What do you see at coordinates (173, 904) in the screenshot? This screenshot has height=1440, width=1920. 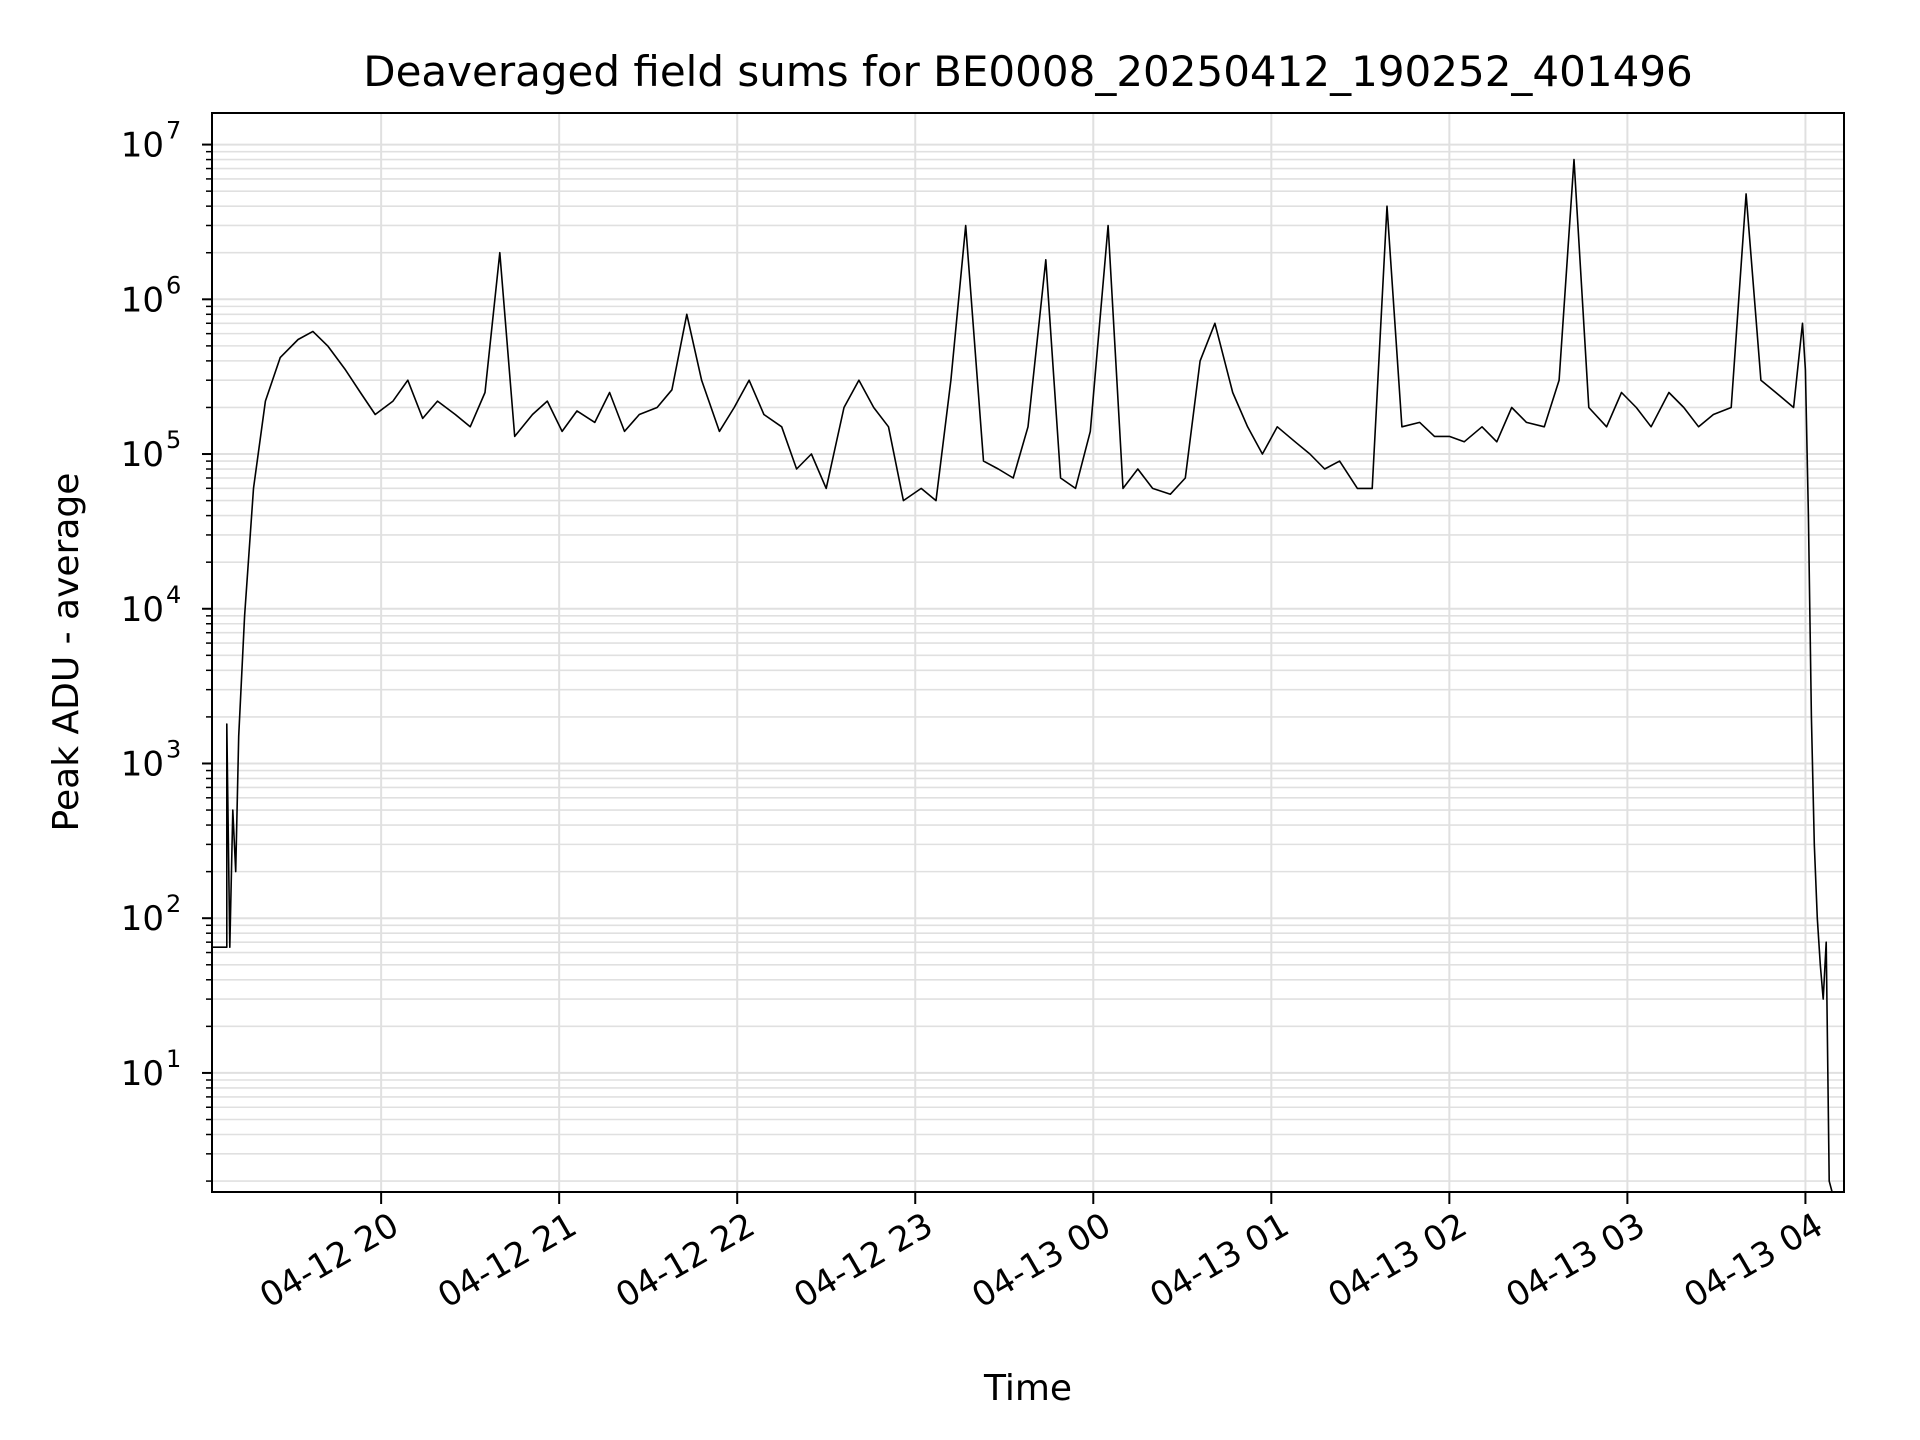 I see `y-tick-exponent: 2` at bounding box center [173, 904].